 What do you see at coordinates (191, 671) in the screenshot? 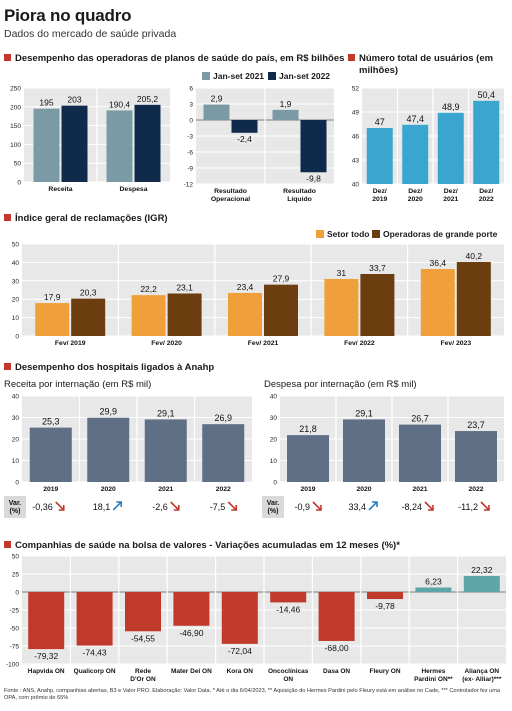
I see `x-tick-label: Mater Dei ON` at bounding box center [191, 671].